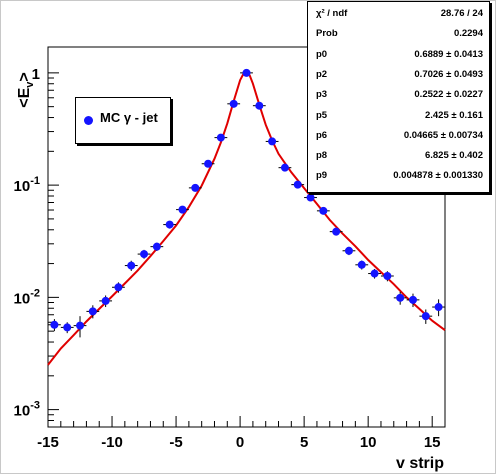  I want to click on y-tick-label: 10⁻¹, so click(27, 185).